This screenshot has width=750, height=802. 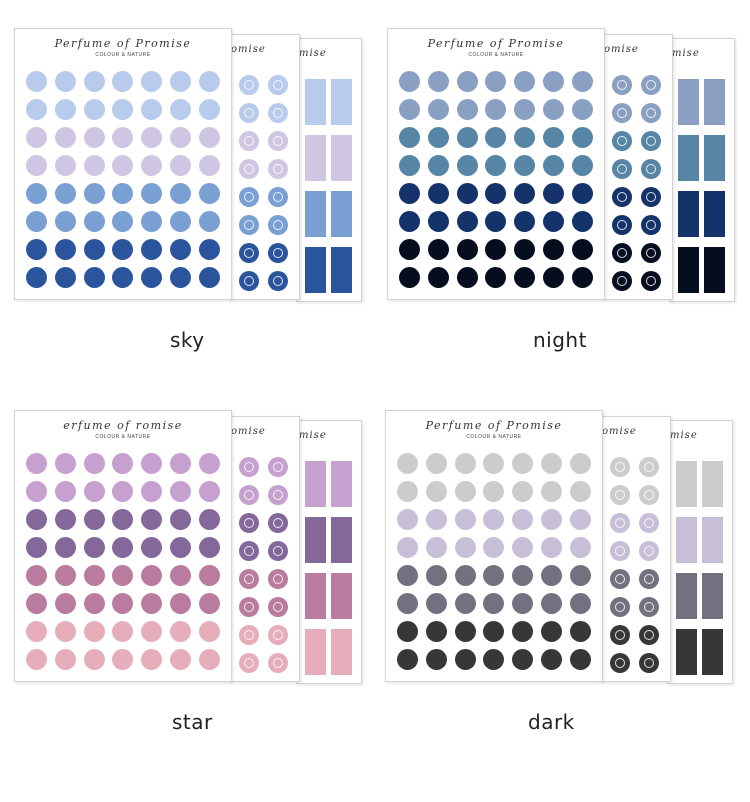 What do you see at coordinates (313, 53) in the screenshot?
I see `sheet-brand-fragment: mise` at bounding box center [313, 53].